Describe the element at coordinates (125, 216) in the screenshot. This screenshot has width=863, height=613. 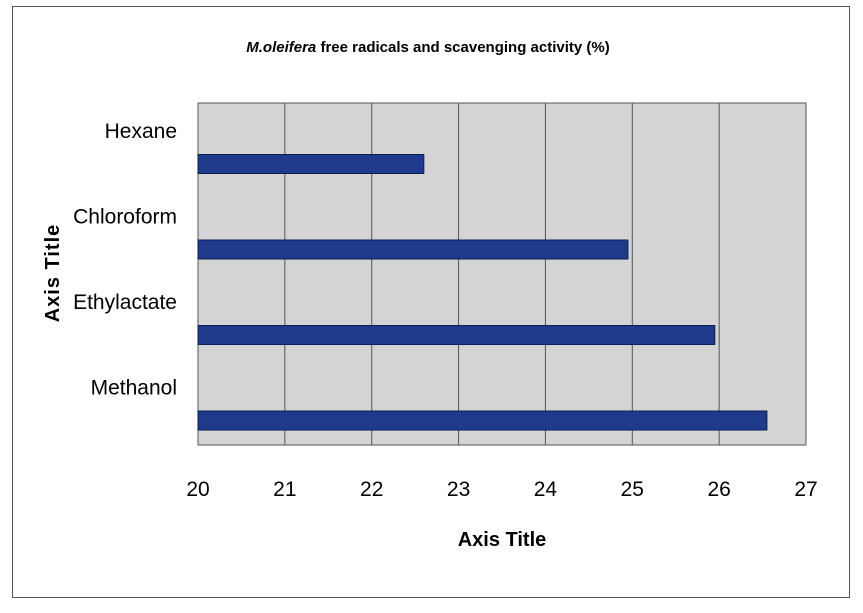
I see `y-tick-label: Chloroform` at that location.